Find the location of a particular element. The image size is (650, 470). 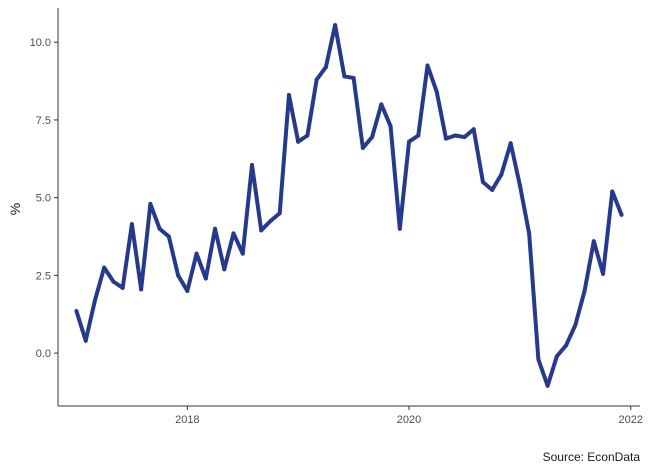

y-tick-label: 2.5 is located at coordinates (43, 276).